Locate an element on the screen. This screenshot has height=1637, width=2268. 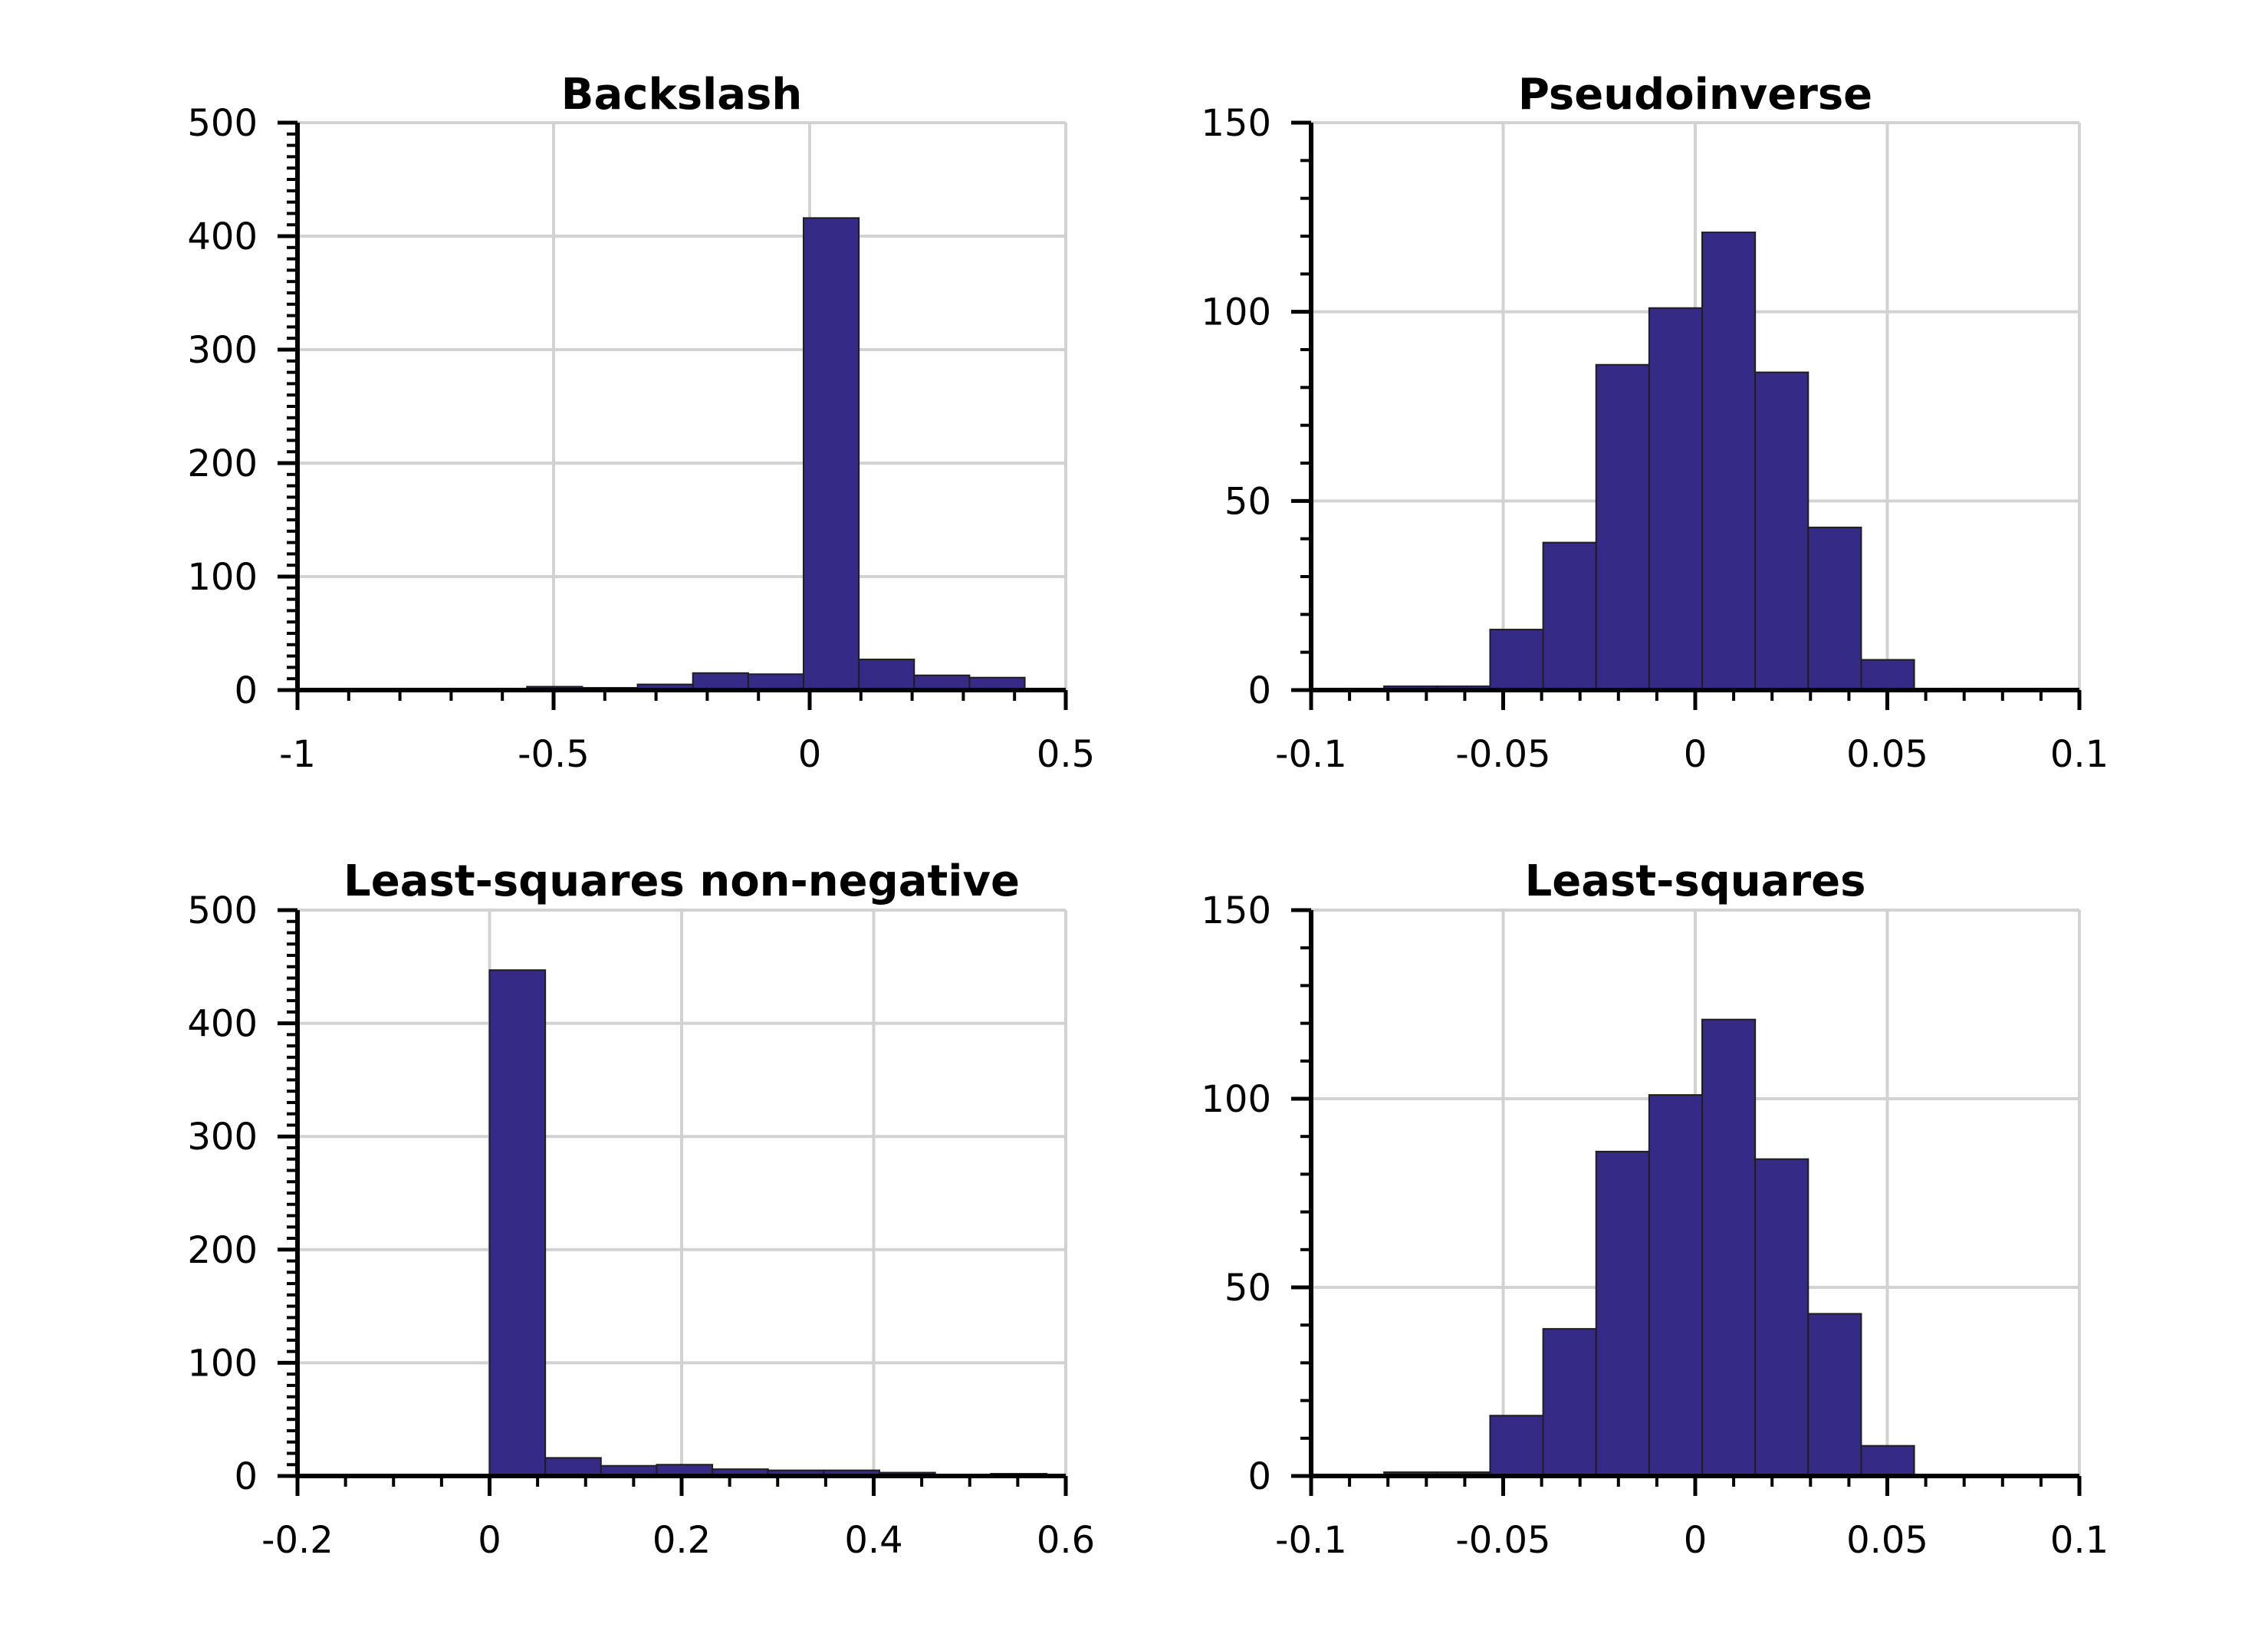
x-tick-label: 0.4 is located at coordinates (873, 1540).